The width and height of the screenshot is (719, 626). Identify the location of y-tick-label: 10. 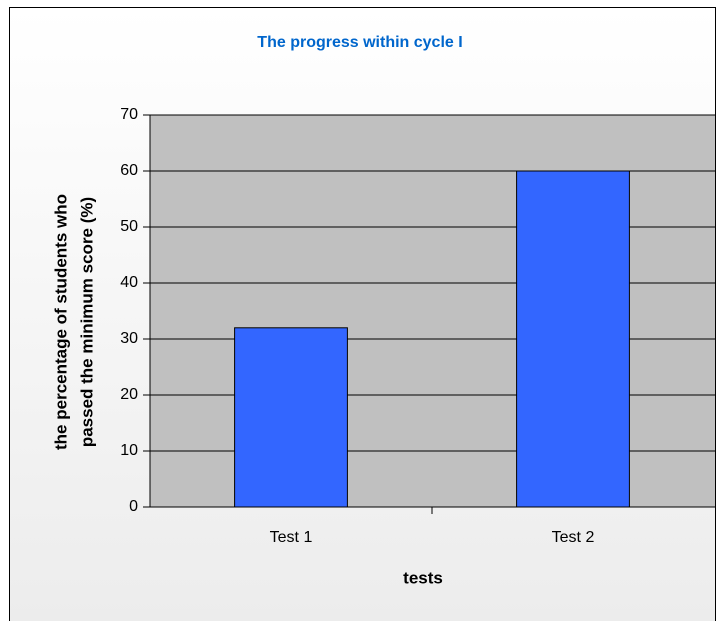
(129, 450).